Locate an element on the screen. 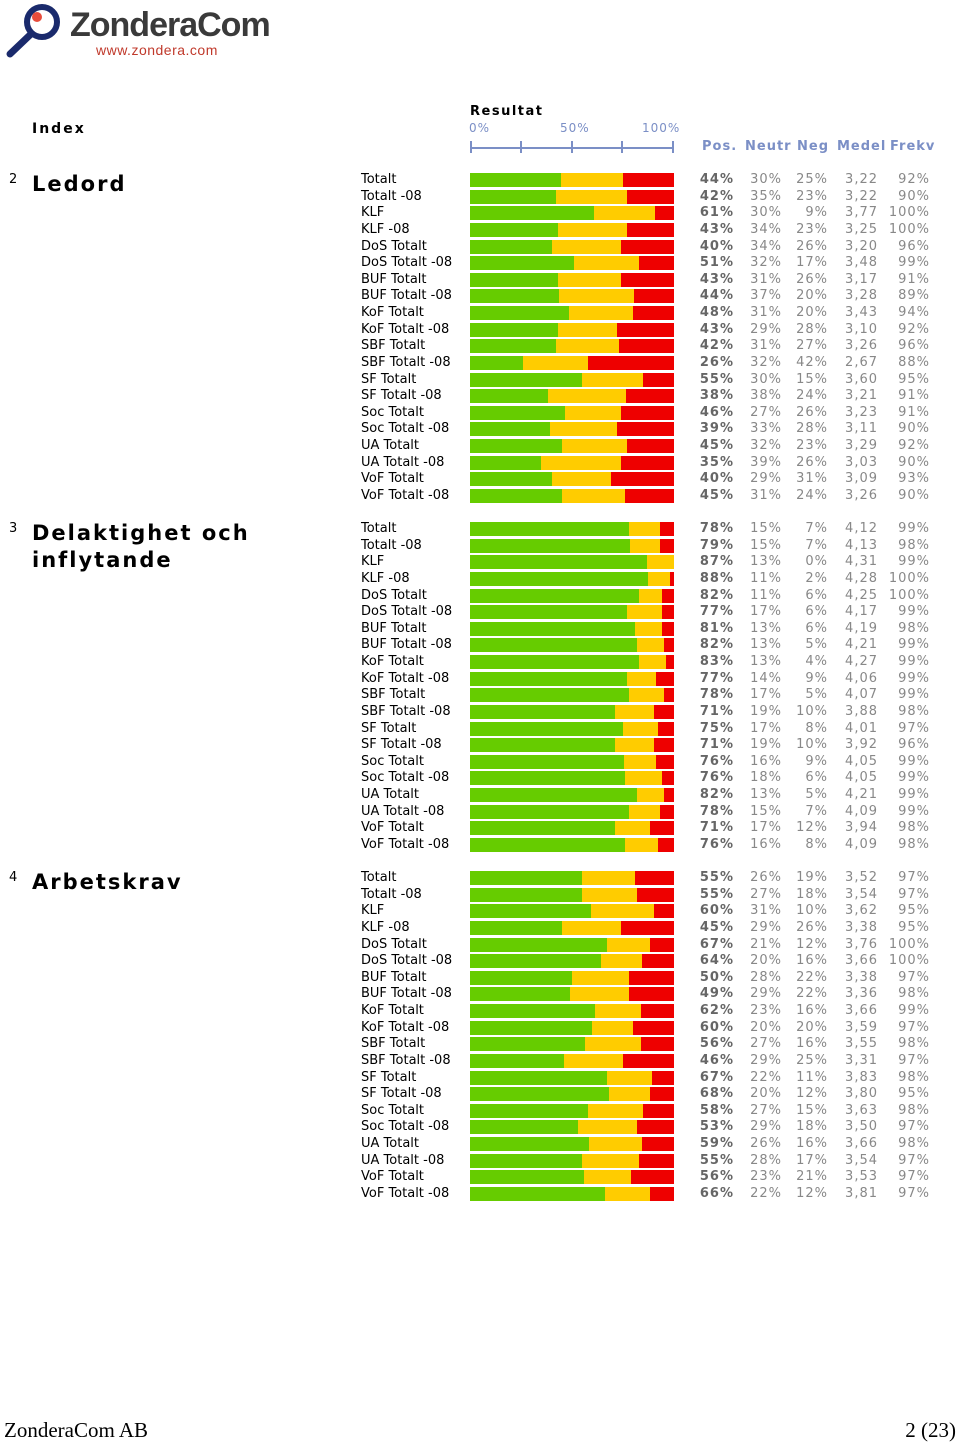 Image resolution: width=960 pixels, height=1444 pixels. result-row: Totalt -08 55% 27% 18% 3,54 97% is located at coordinates (480, 895).